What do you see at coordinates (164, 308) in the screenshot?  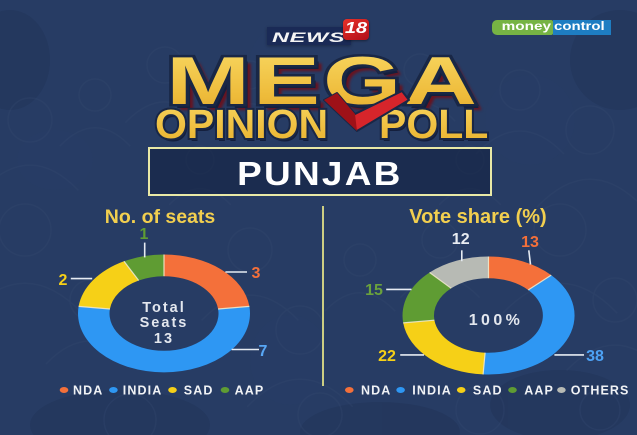 I see `svg-text: Total` at bounding box center [164, 308].